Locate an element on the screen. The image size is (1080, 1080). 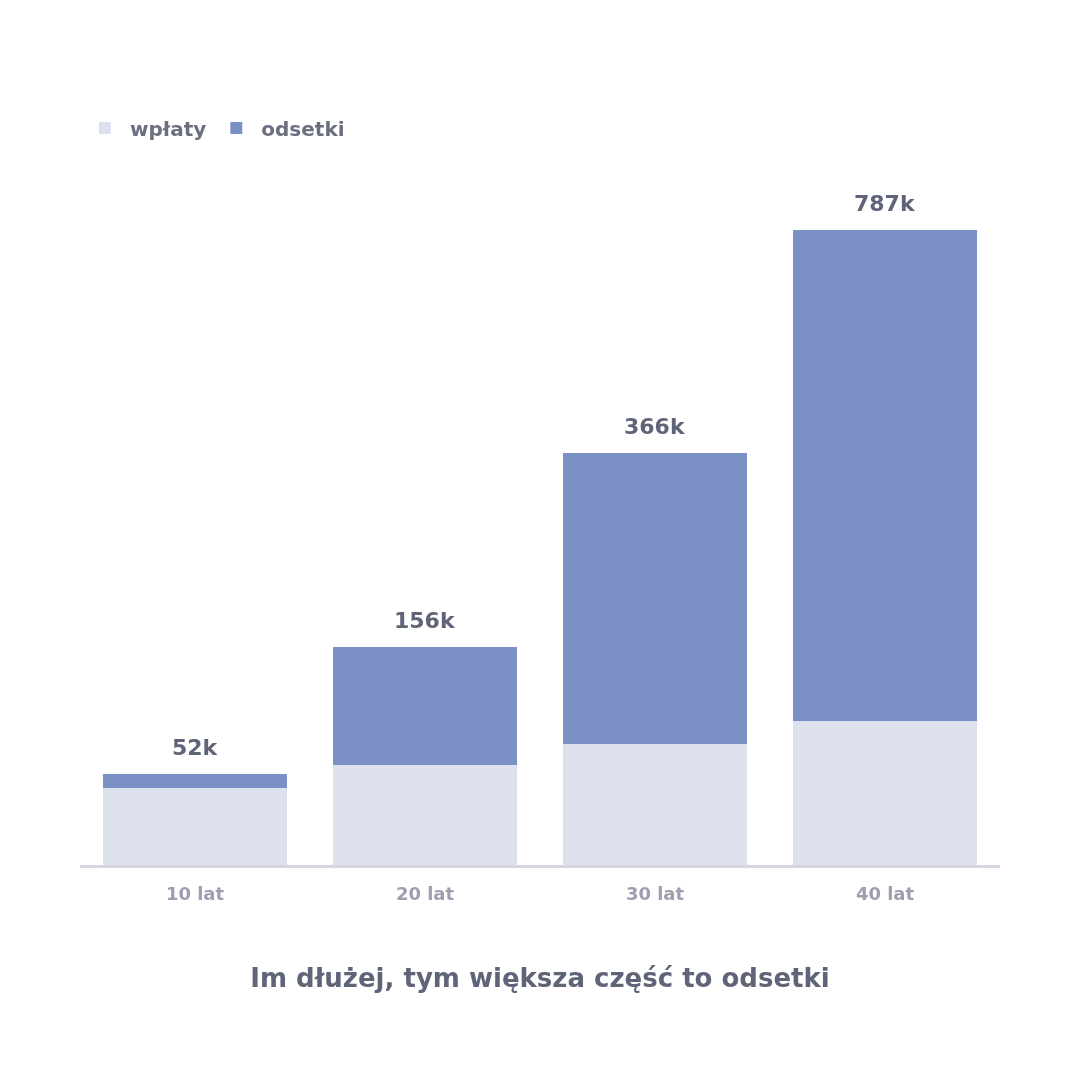
x-tick-label: 40 lat is located at coordinates (885, 893).